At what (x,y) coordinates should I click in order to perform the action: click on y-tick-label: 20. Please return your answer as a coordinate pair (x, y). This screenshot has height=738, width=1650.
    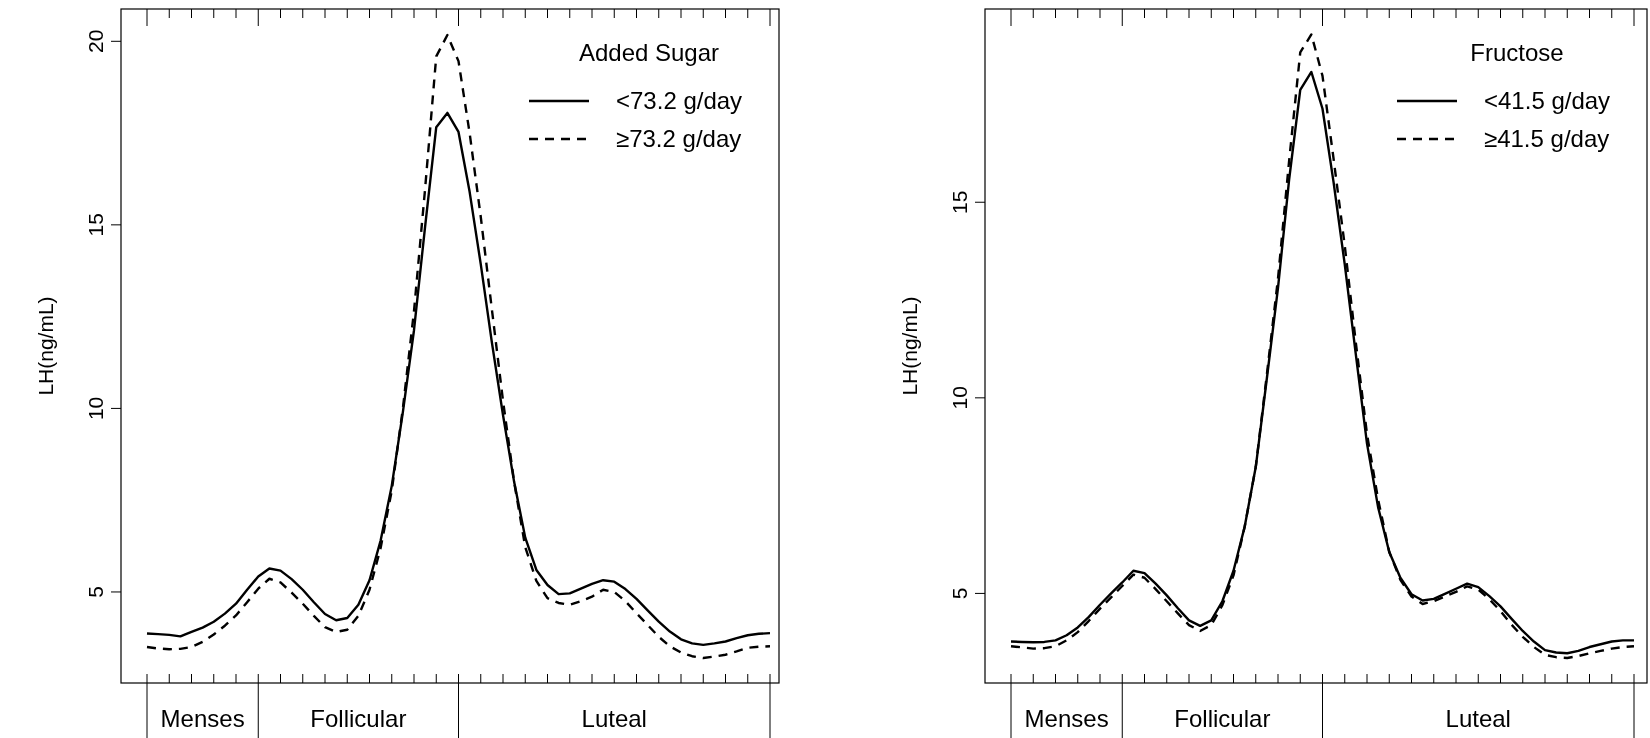
    Looking at the image, I should click on (95, 41).